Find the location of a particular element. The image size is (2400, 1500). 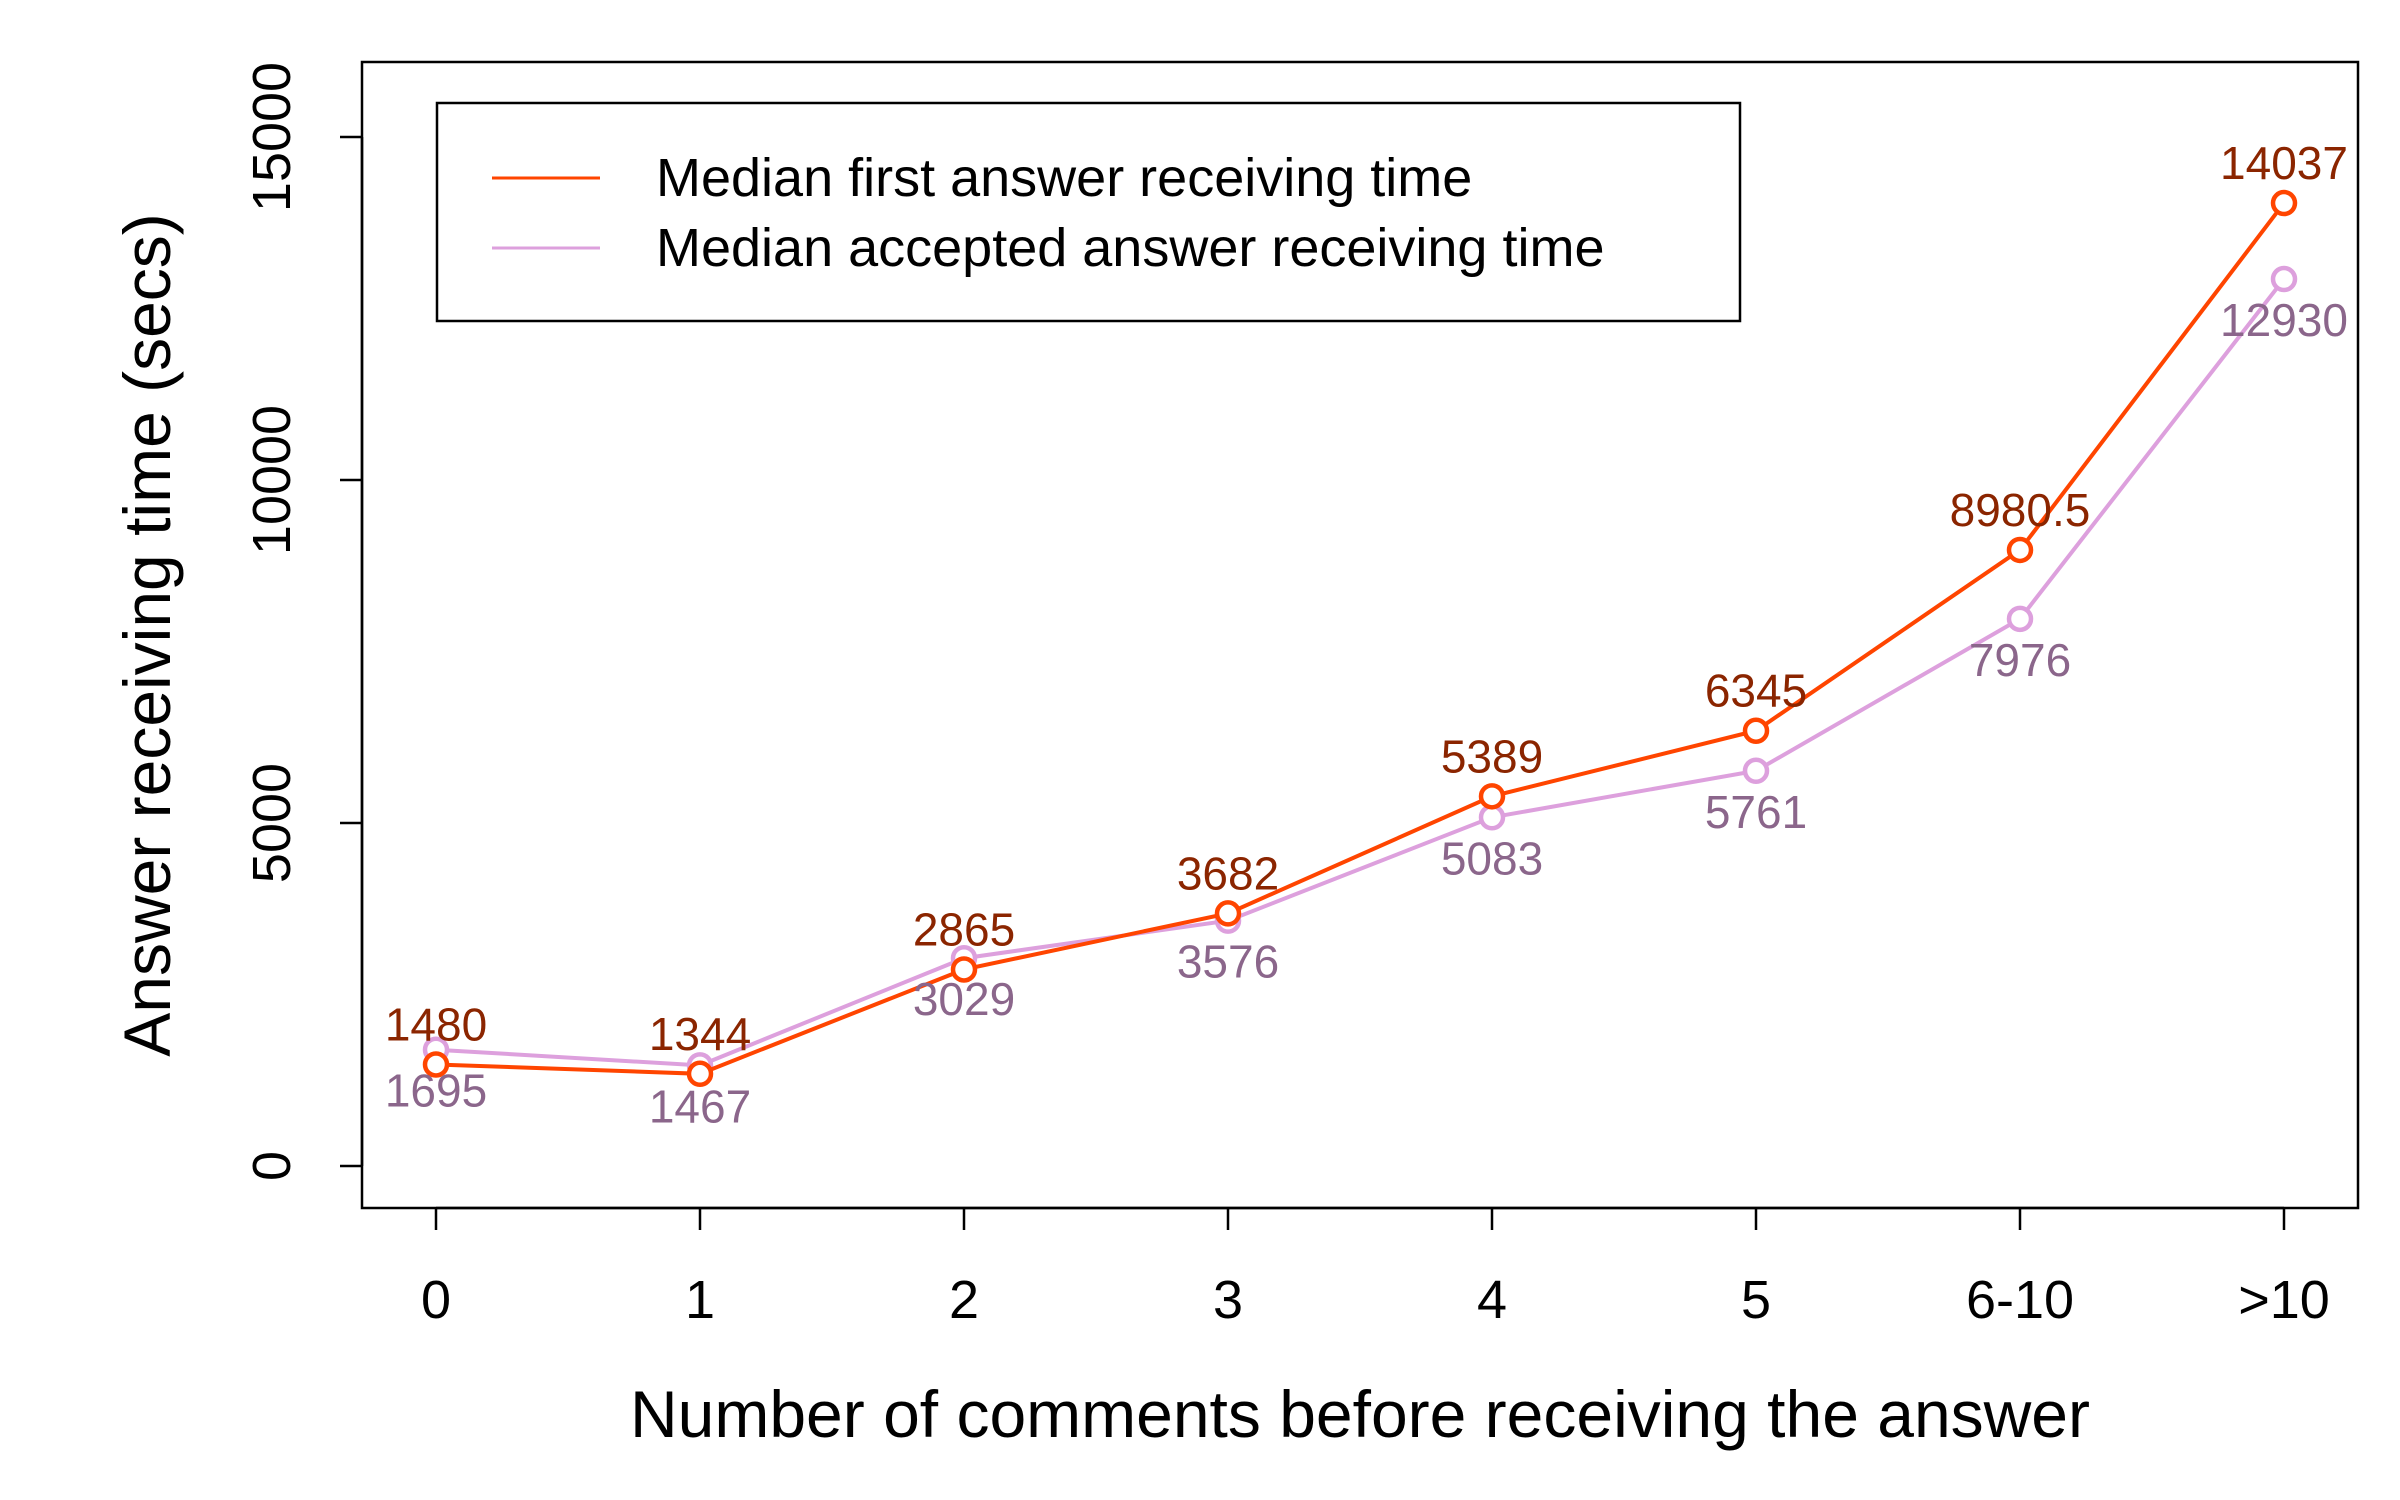

data-label: 12930 is located at coordinates (2284, 320).